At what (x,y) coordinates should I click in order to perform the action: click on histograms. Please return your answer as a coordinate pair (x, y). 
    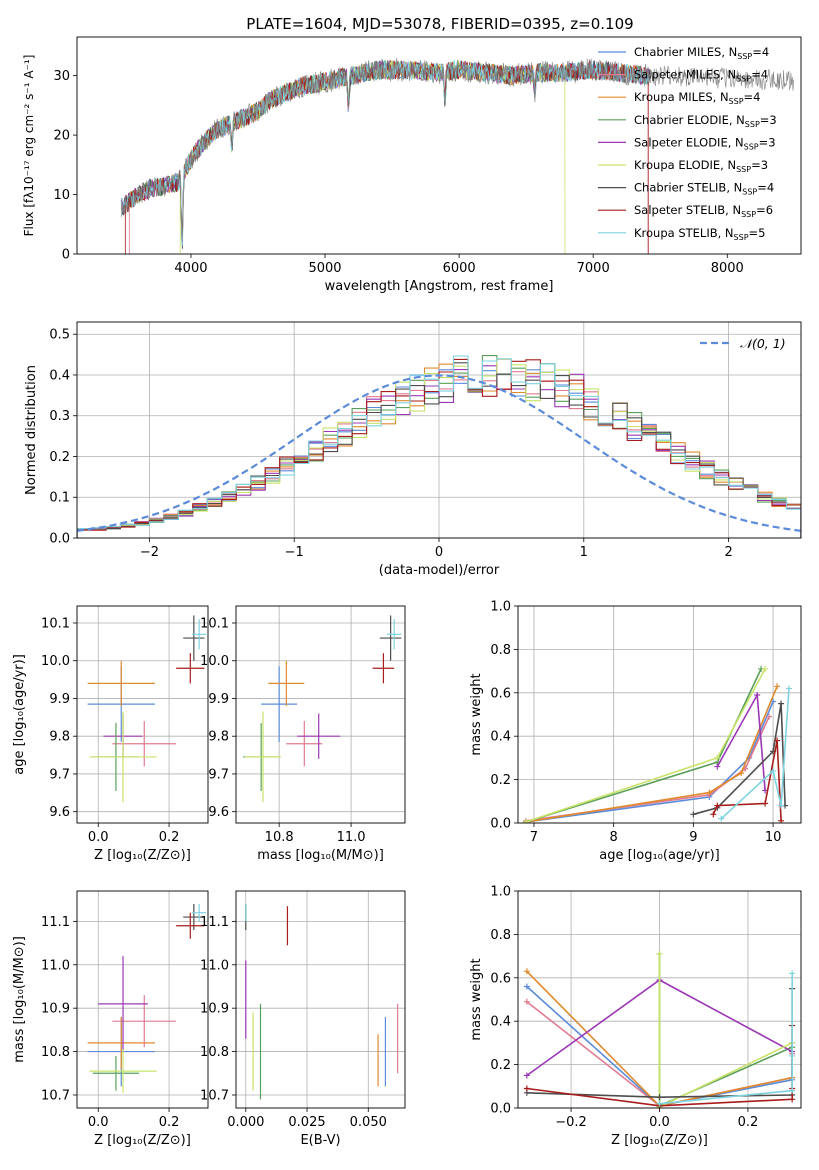
    Looking at the image, I should click on (439, 446).